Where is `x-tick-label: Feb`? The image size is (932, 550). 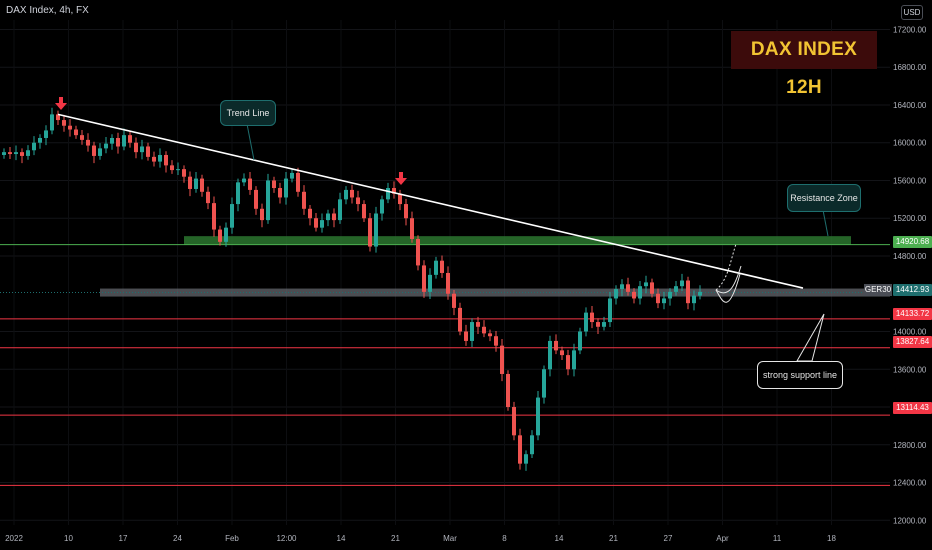 x-tick-label: Feb is located at coordinates (232, 538).